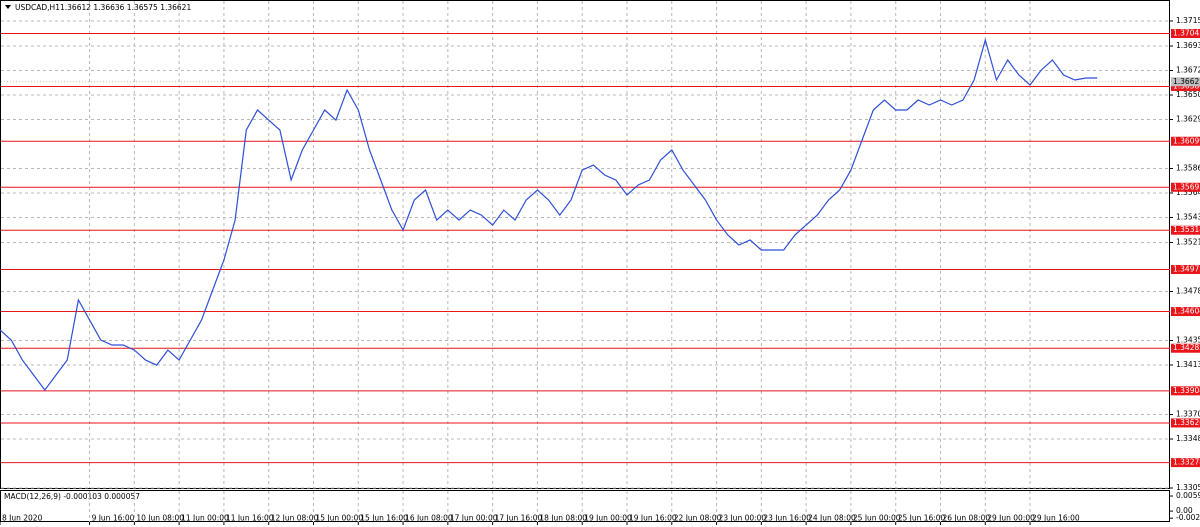 Image resolution: width=1200 pixels, height=527 pixels. I want to click on x-tick-label: 8 Jun 2020, so click(22, 518).